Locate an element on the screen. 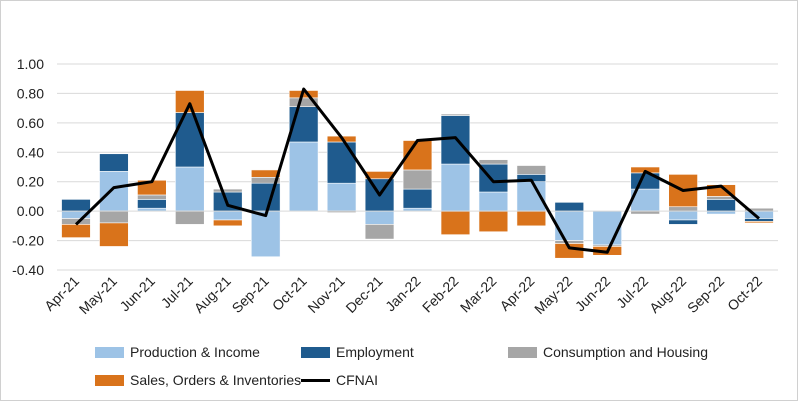 Image resolution: width=800 pixels, height=403 pixels. y-tick-label: 0.00 is located at coordinates (30, 211).